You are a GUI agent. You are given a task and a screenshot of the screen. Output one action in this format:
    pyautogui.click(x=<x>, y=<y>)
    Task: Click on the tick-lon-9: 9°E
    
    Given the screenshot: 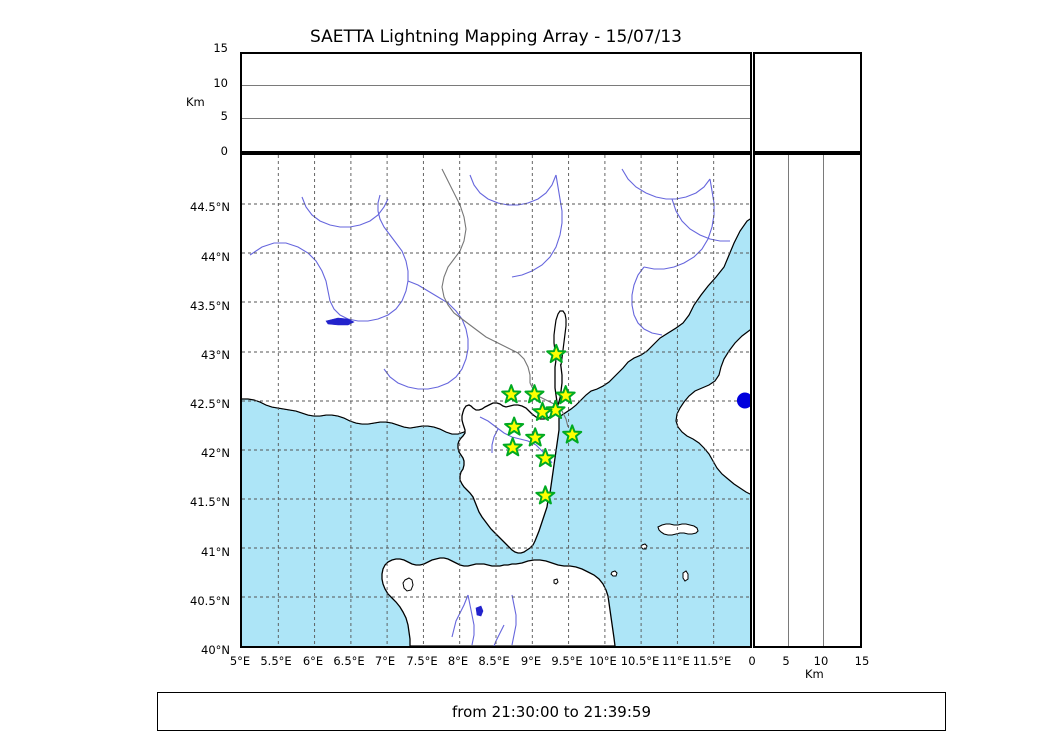 What is the action you would take?
    pyautogui.click(x=531, y=661)
    